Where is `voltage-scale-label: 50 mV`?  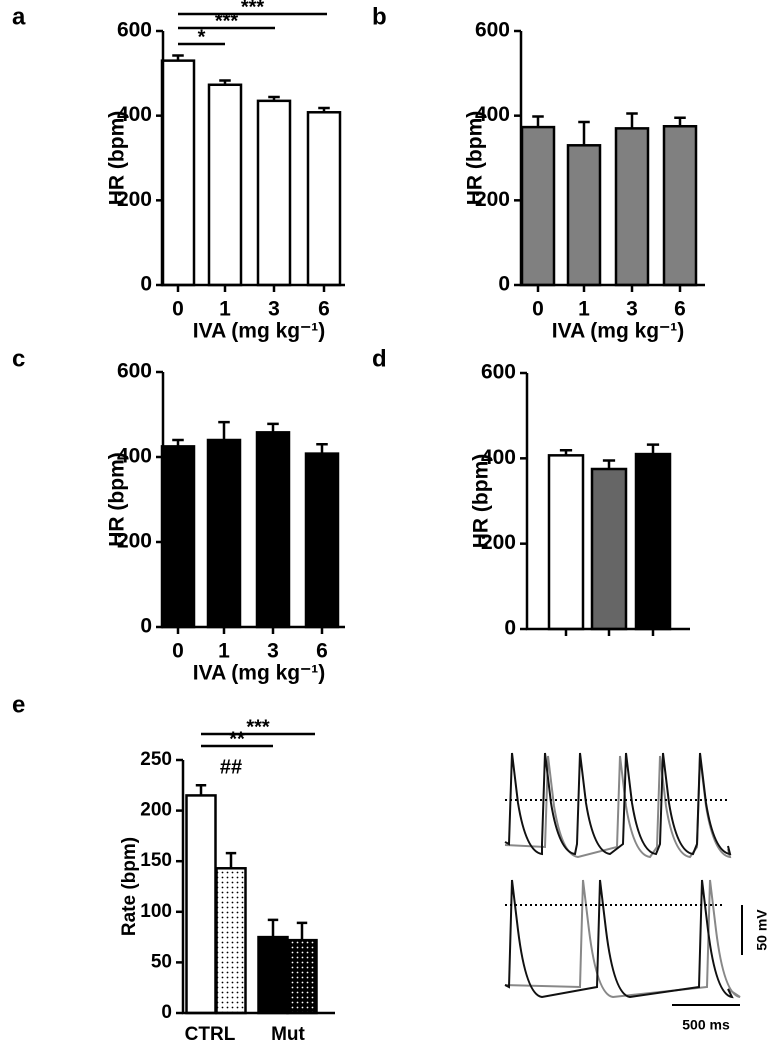 voltage-scale-label: 50 mV is located at coordinates (762, 930).